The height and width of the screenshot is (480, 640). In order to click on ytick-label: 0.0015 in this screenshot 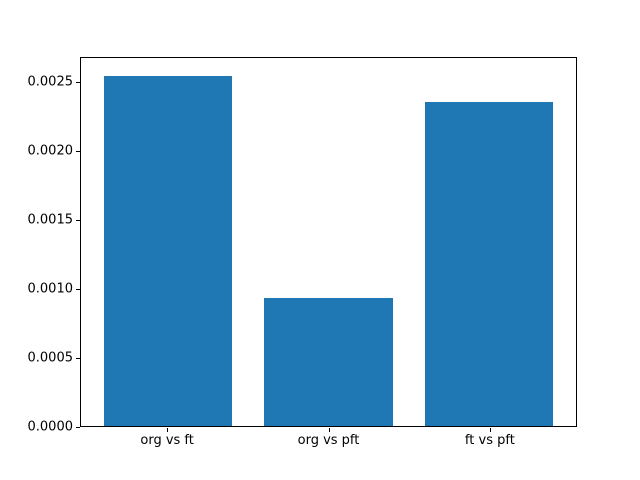, I will do `click(50, 220)`.